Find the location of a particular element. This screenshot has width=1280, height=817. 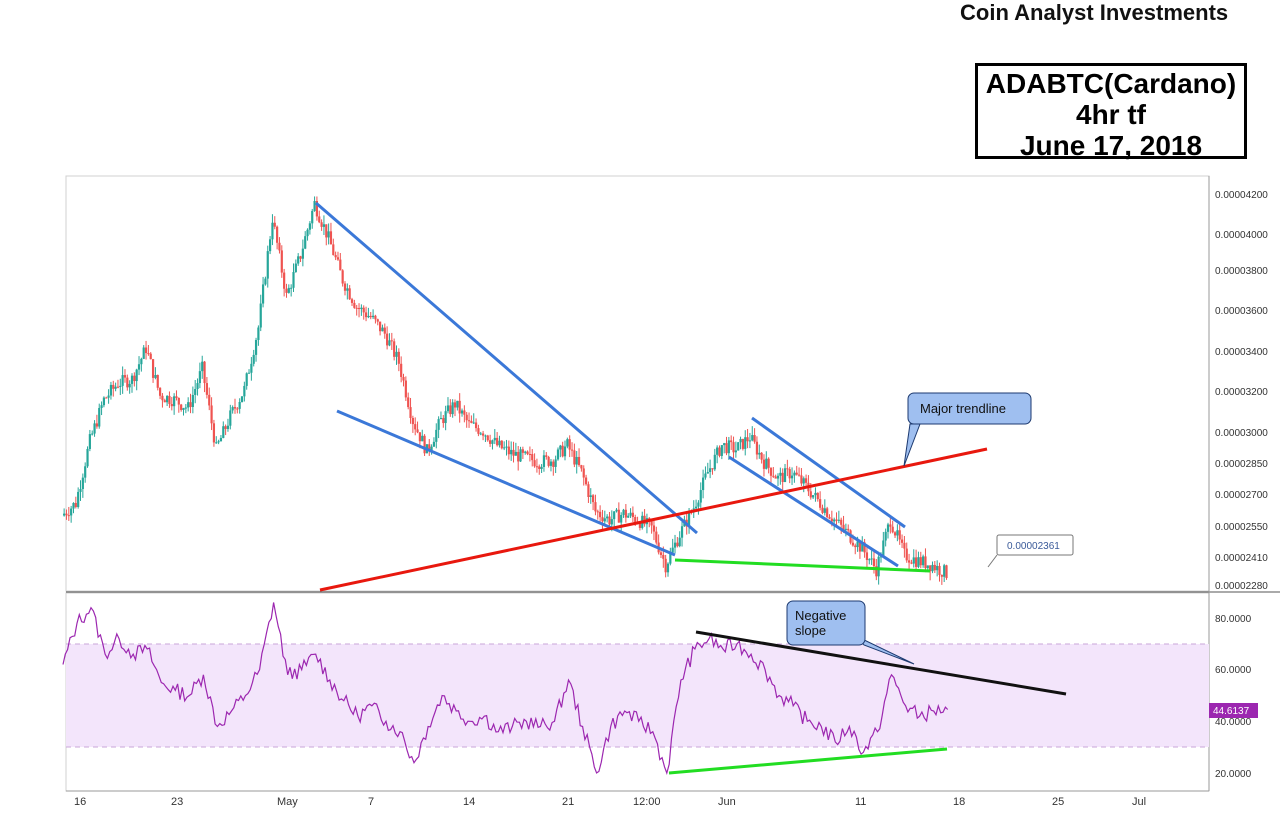

price-tick-label: 0.00002550 is located at coordinates (1241, 527).